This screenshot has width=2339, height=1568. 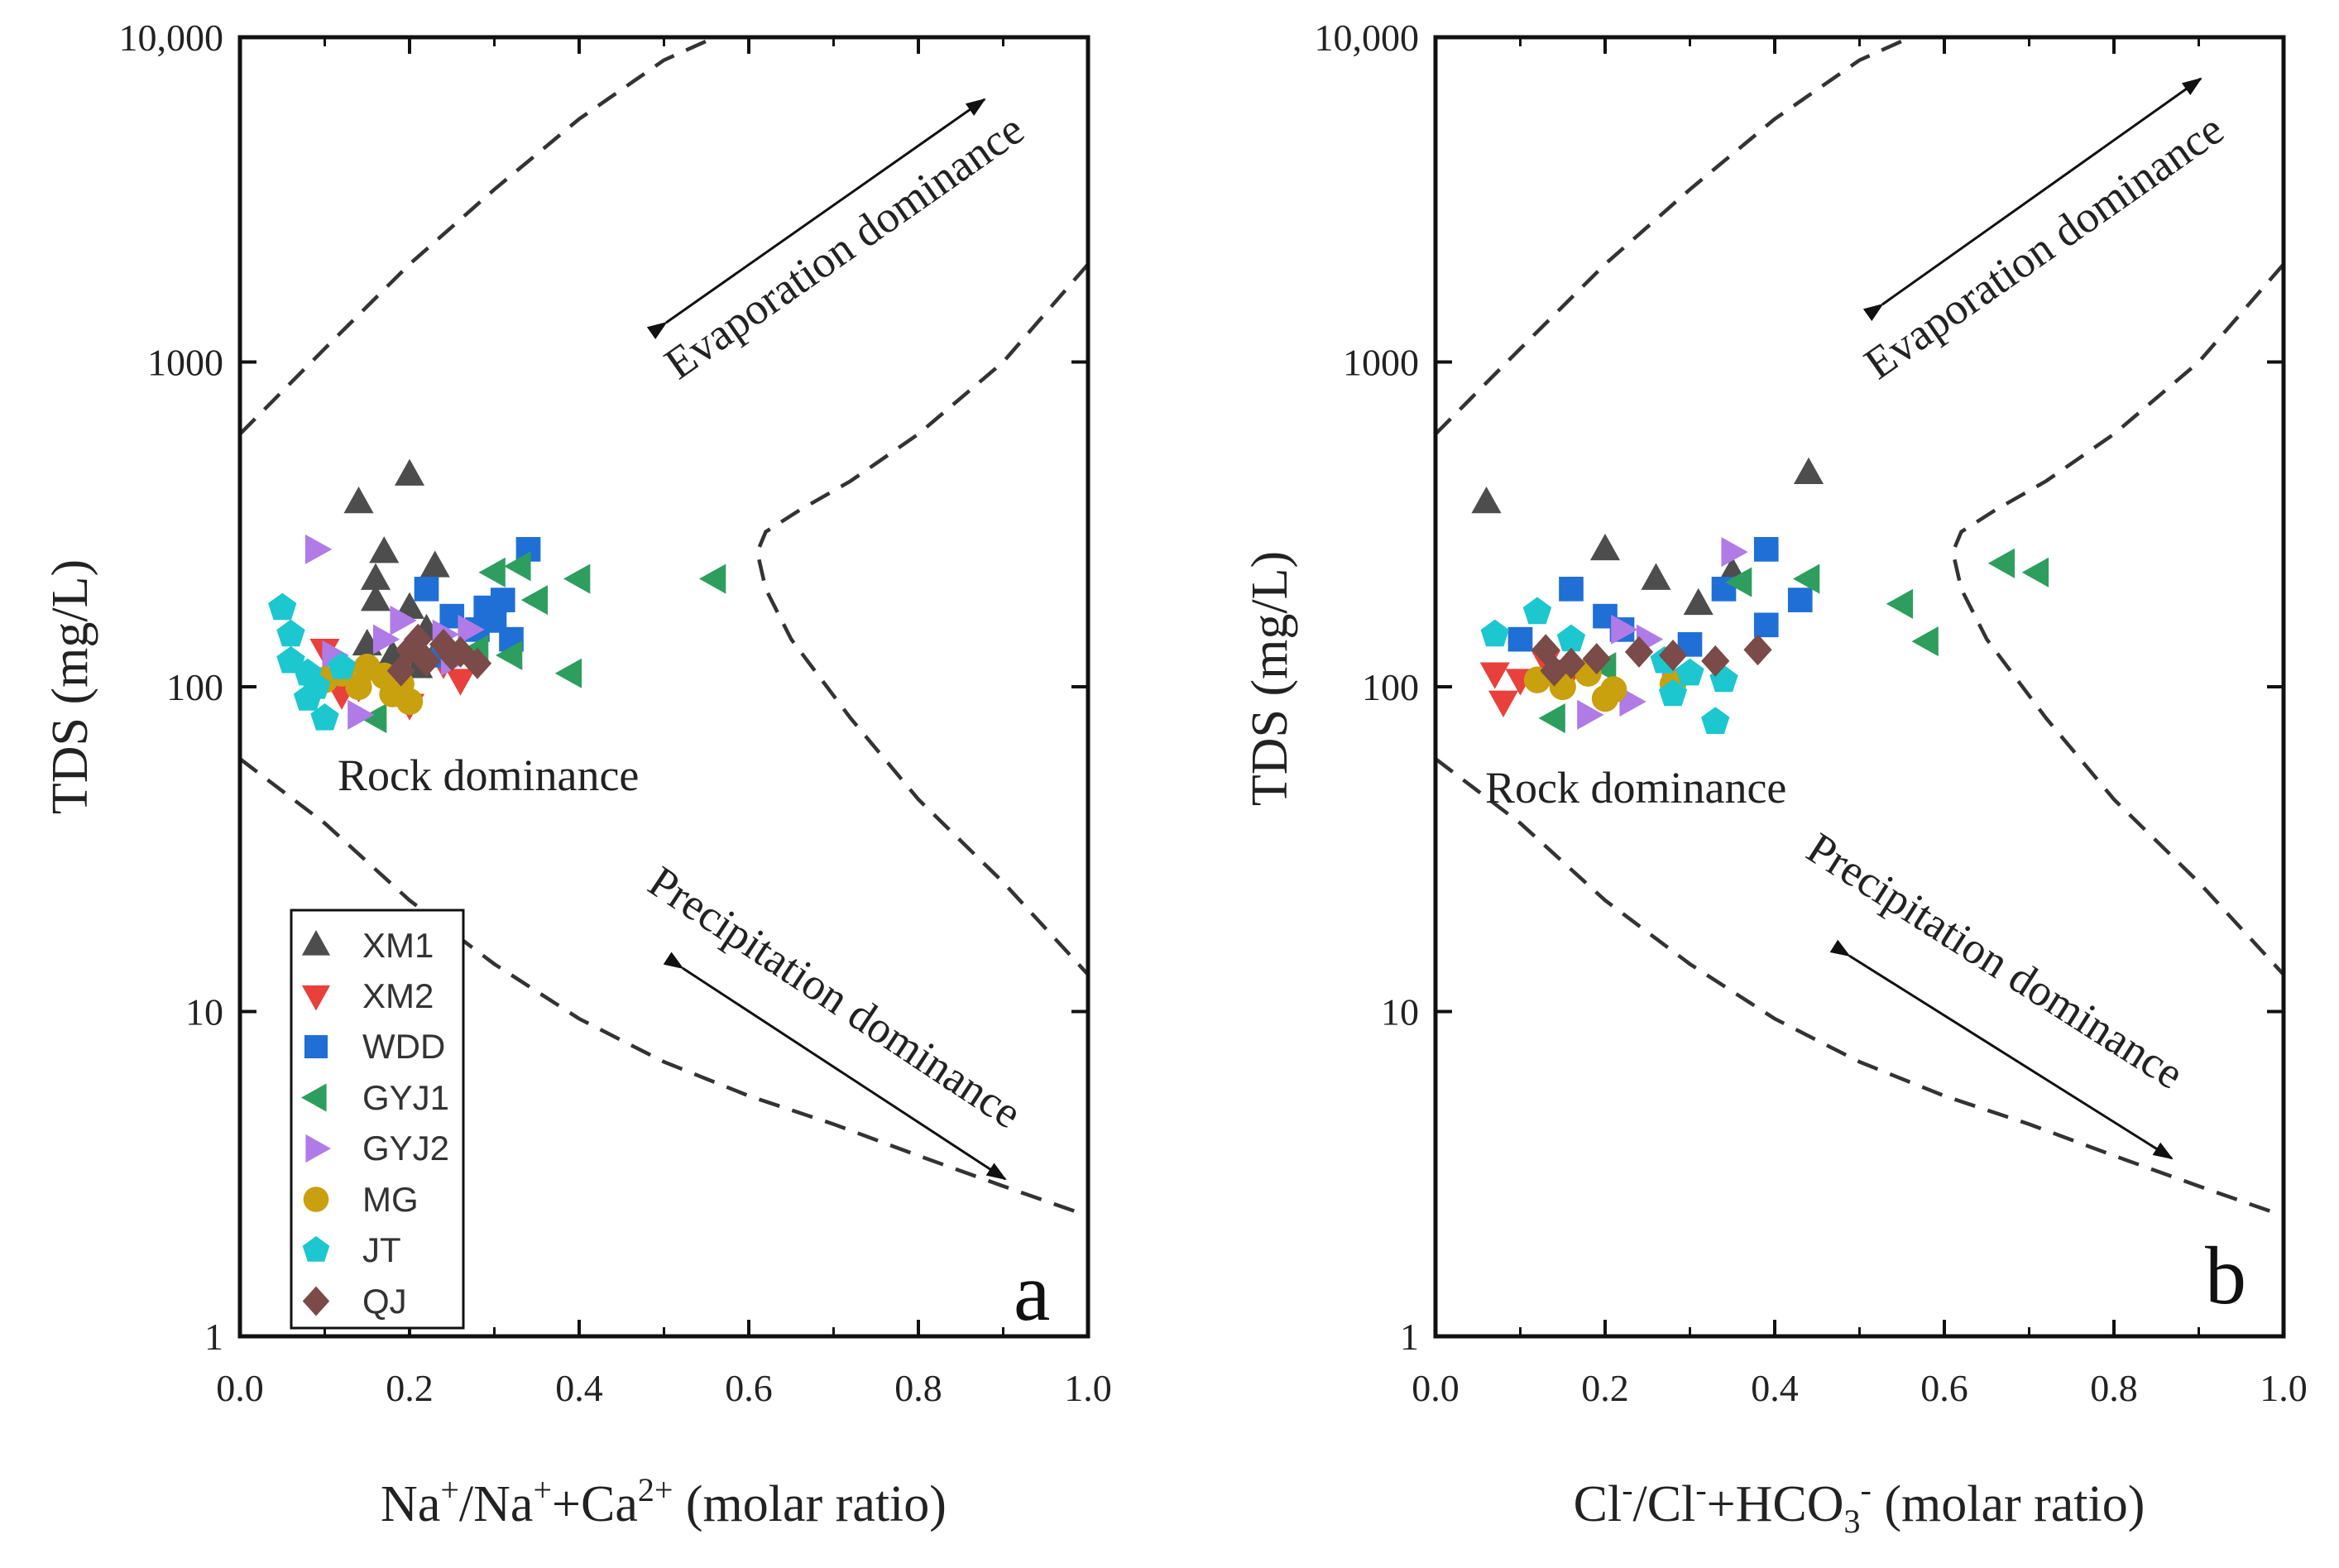 I want to click on y-tick-label: 100, so click(x=1390, y=687).